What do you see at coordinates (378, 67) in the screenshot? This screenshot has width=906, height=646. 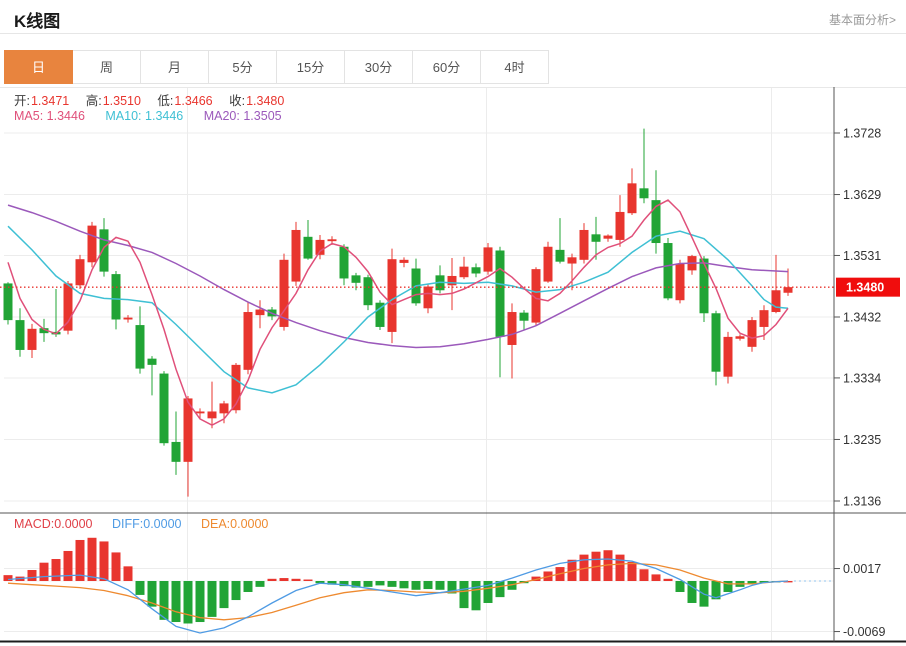 I see `tab-30min: 30分` at bounding box center [378, 67].